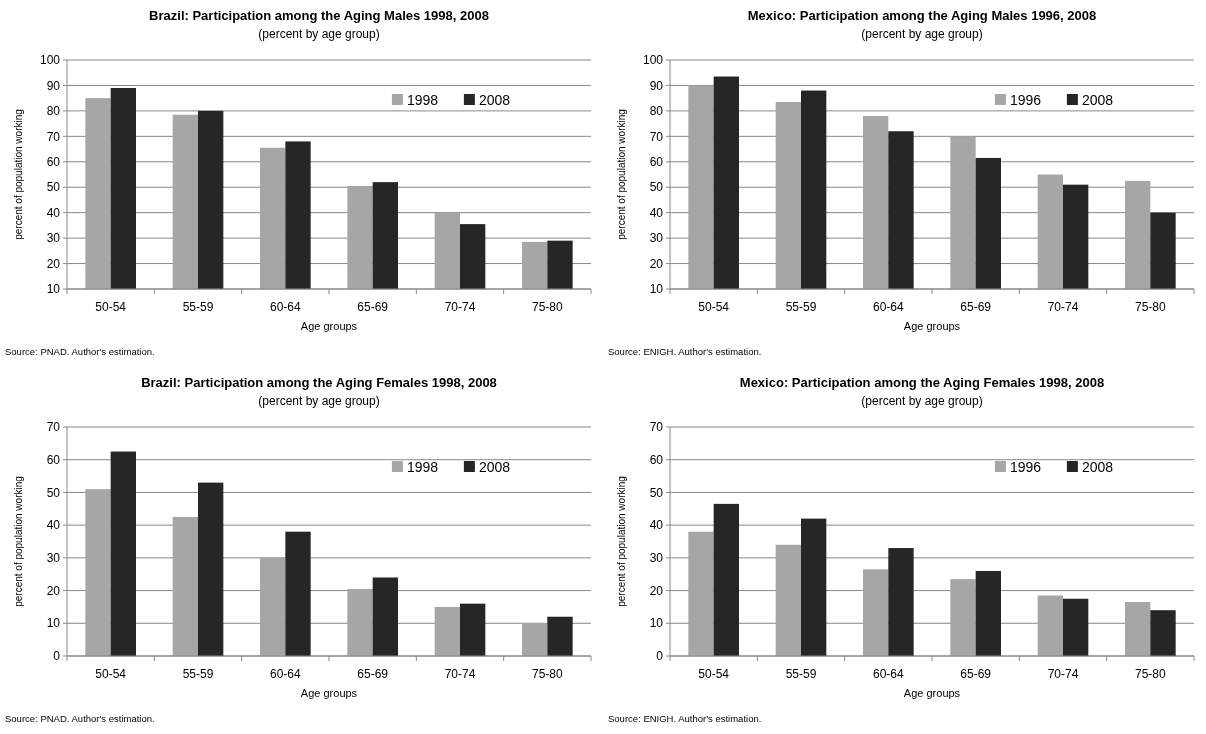 The image size is (1206, 734). I want to click on chart-title: Mexico: Participation among the Aging Females 1998, 2008, so click(922, 382).